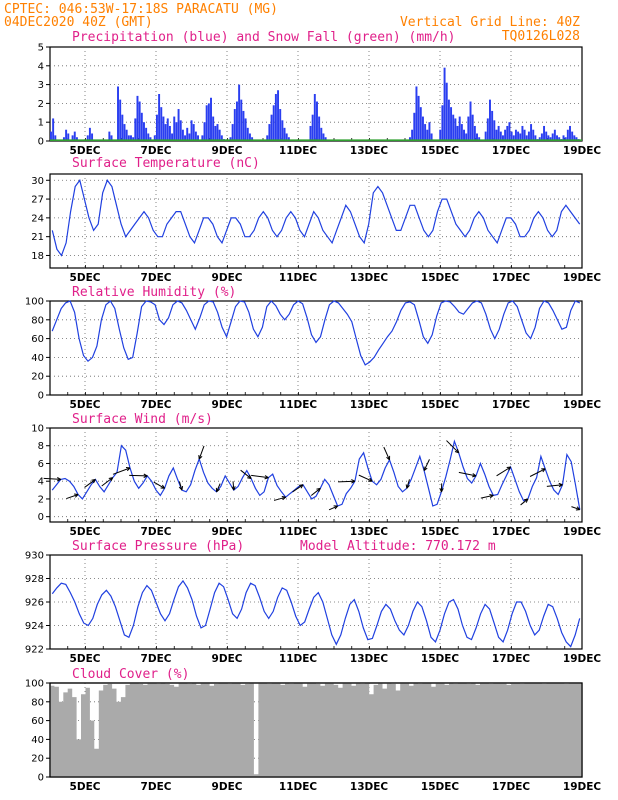 The image size is (618, 800). What do you see at coordinates (582, 532) in the screenshot?
I see `wind-xtick-label: 19DEC` at bounding box center [582, 532].